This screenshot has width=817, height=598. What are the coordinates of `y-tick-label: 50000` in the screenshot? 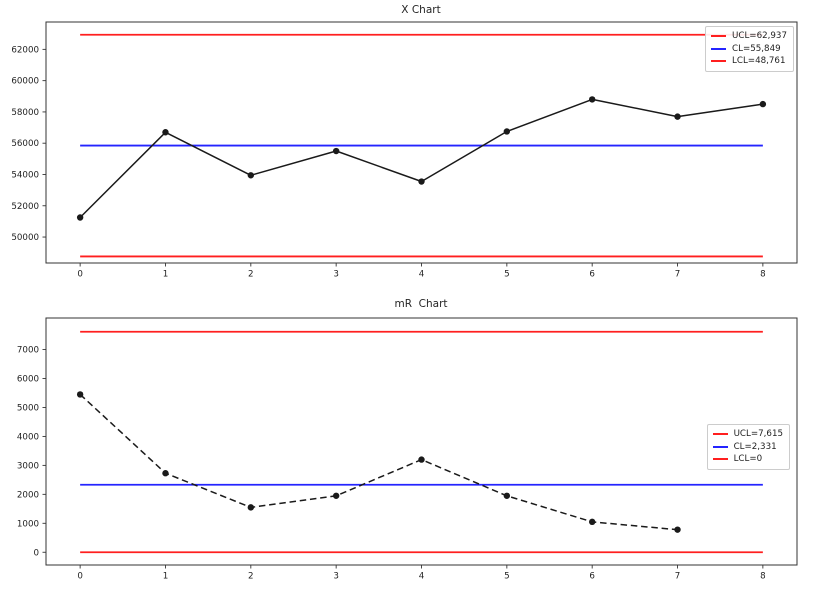 It's located at (25, 238).